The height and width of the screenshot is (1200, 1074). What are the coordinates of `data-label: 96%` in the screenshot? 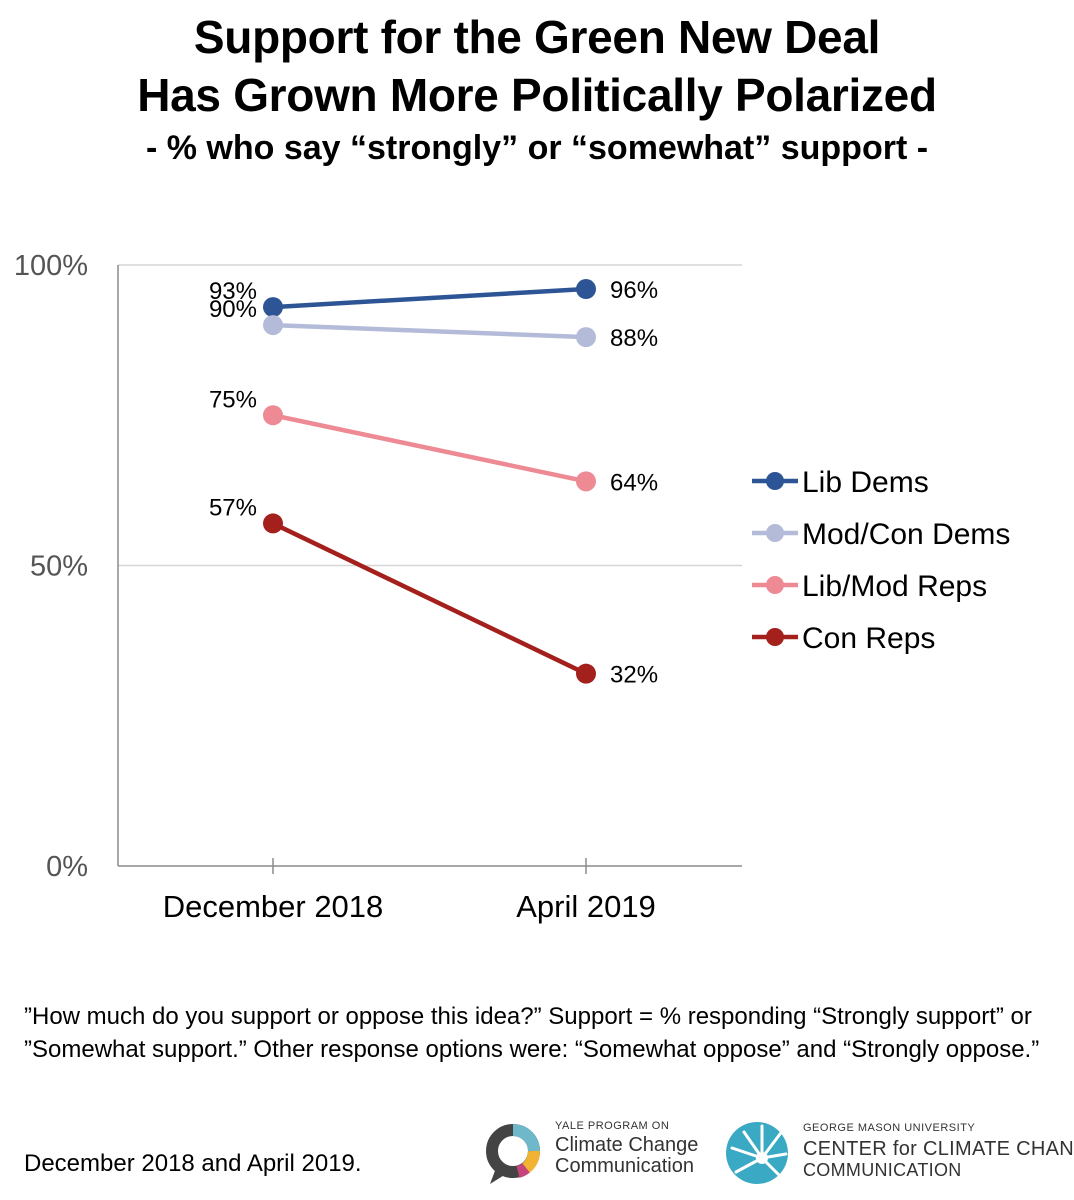 It's located at (634, 290).